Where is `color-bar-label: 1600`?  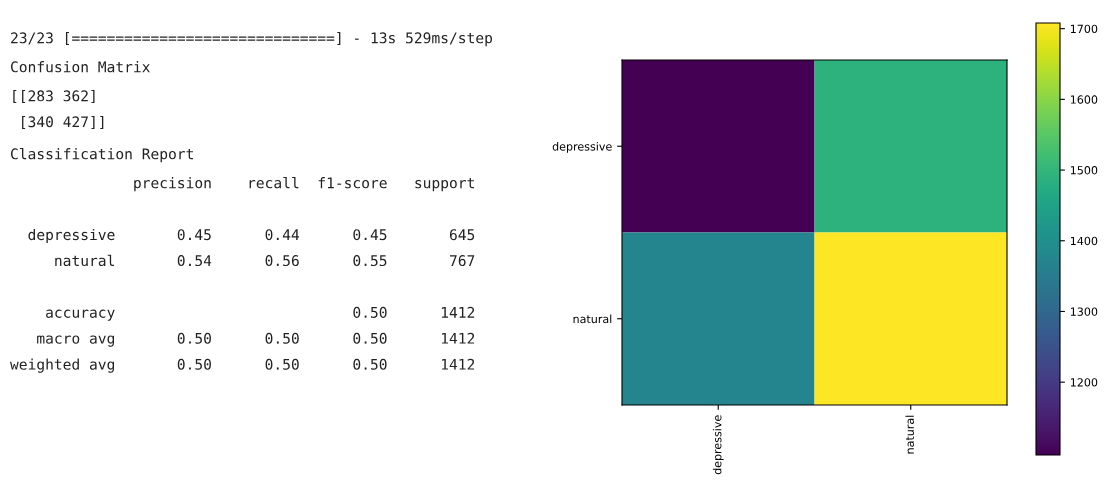
color-bar-label: 1600 is located at coordinates (1084, 99).